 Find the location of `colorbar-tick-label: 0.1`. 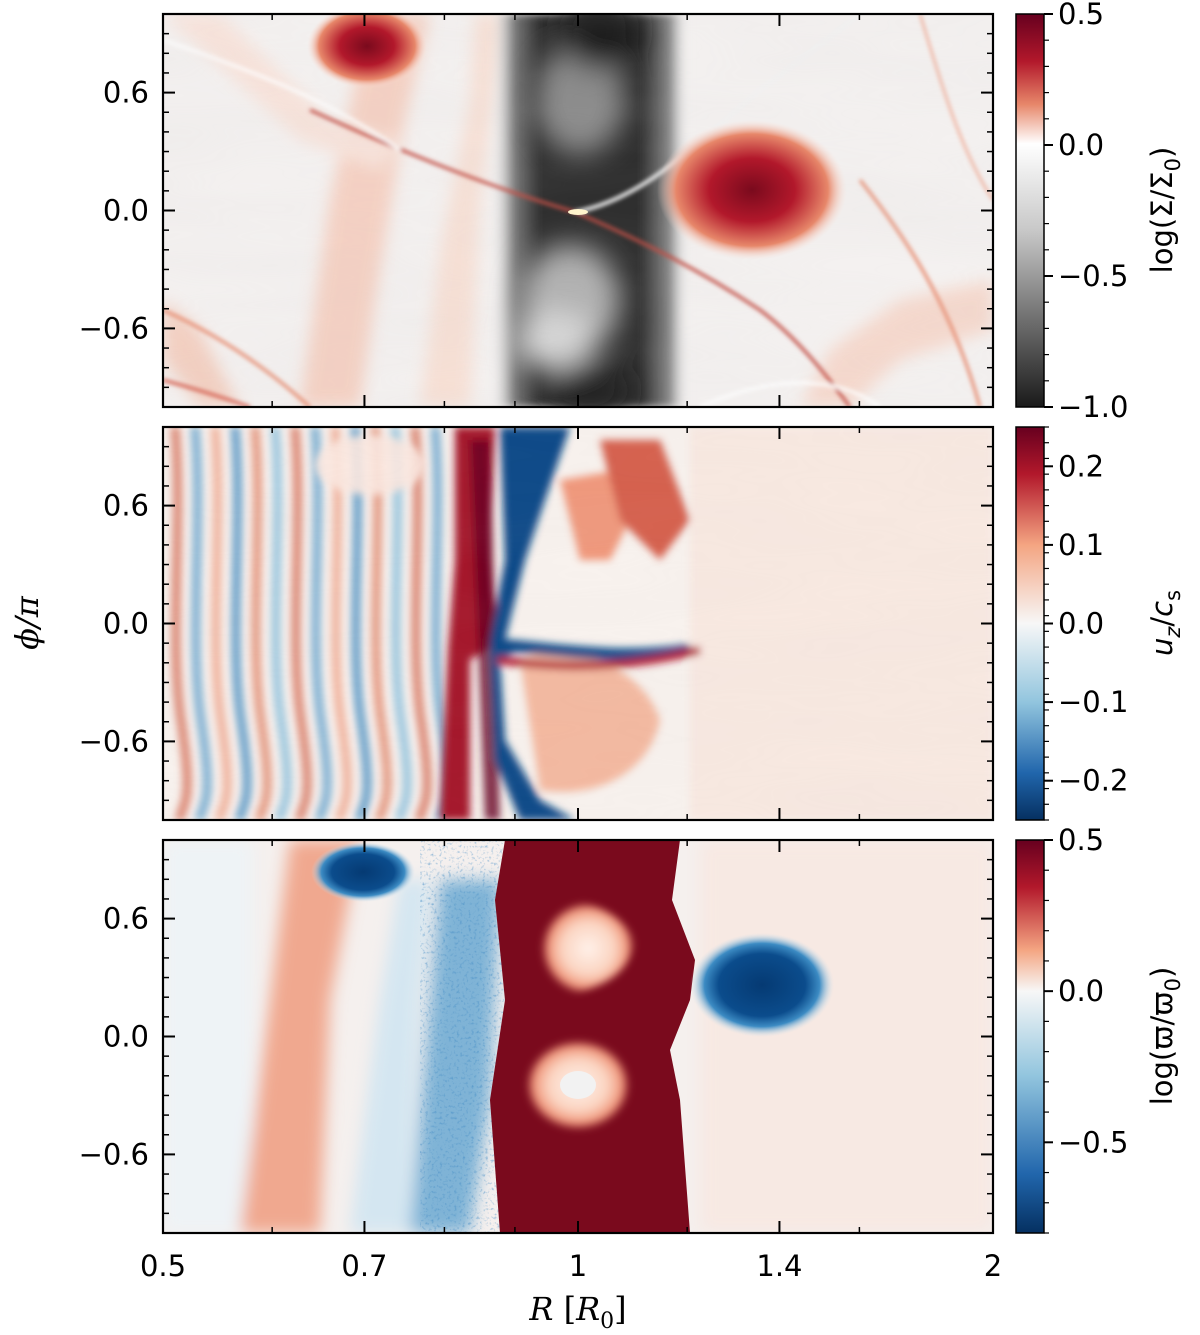

colorbar-tick-label: 0.1 is located at coordinates (1081, 545).